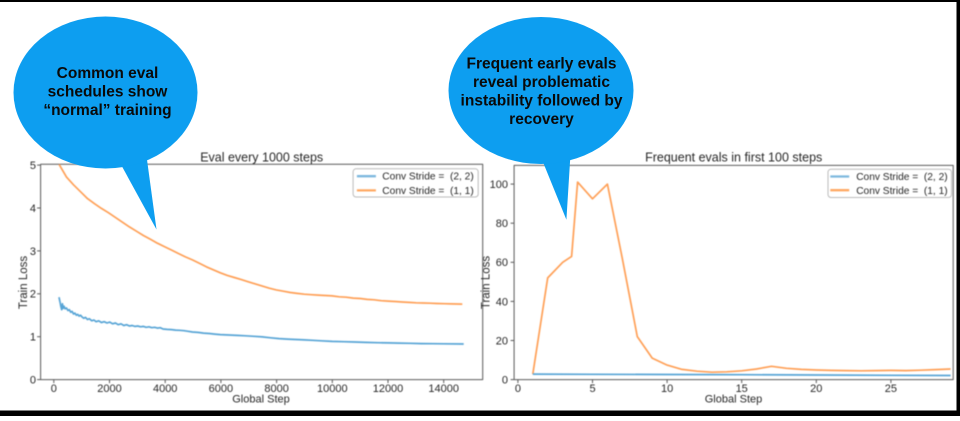  I want to click on svg-text:Frequent evals in first 100 st: Frequent evals in first 100 steps, so click(733, 158).